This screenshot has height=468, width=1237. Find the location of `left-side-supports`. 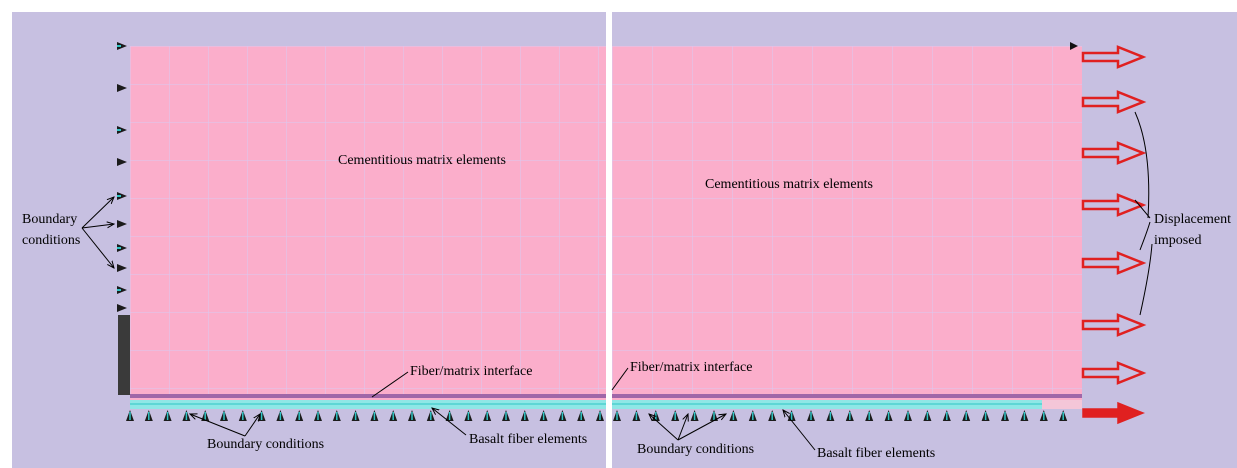

left-side-supports is located at coordinates (122, 177).